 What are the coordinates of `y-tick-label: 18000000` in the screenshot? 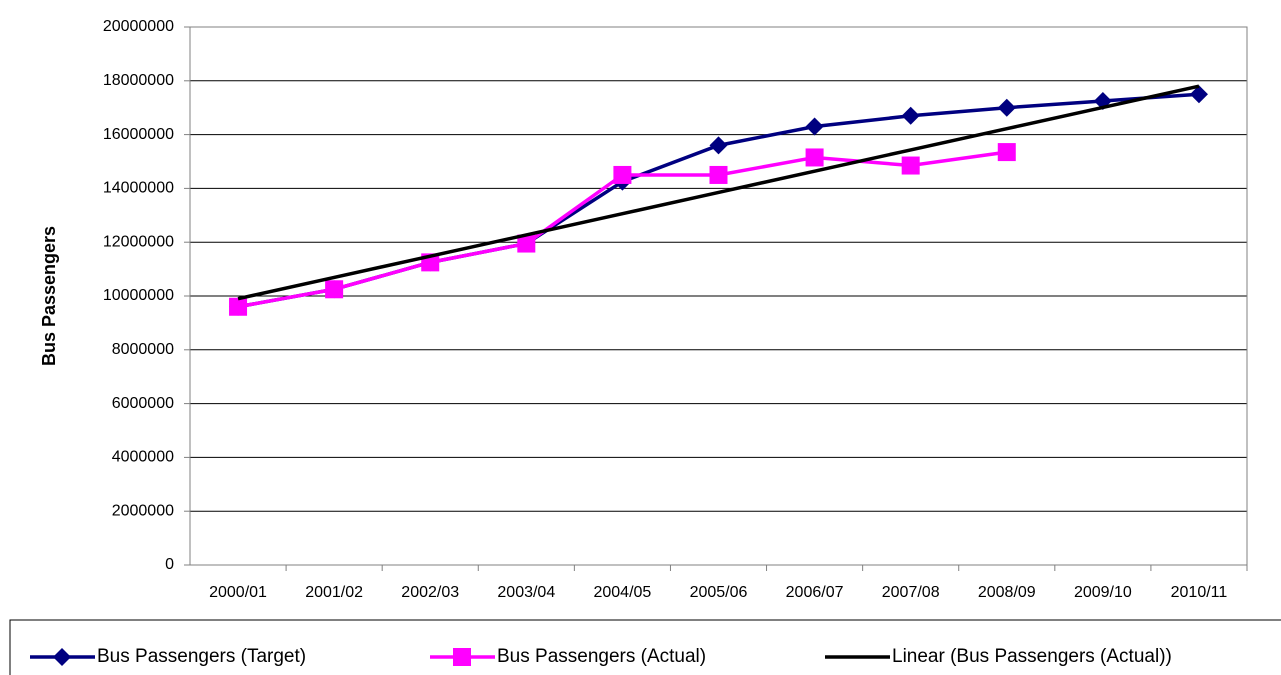 It's located at (138, 80).